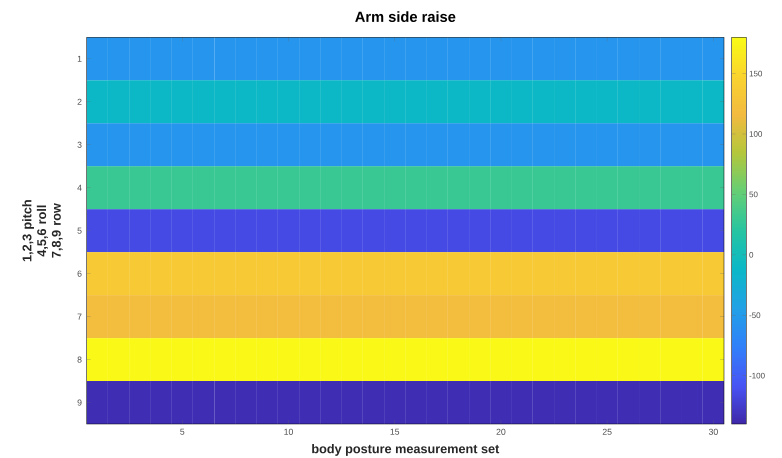 The image size is (782, 458). I want to click on y-axis-title: 1,2,3 pitch 4,5,6 roll 7,8,9 row, so click(42, 231).